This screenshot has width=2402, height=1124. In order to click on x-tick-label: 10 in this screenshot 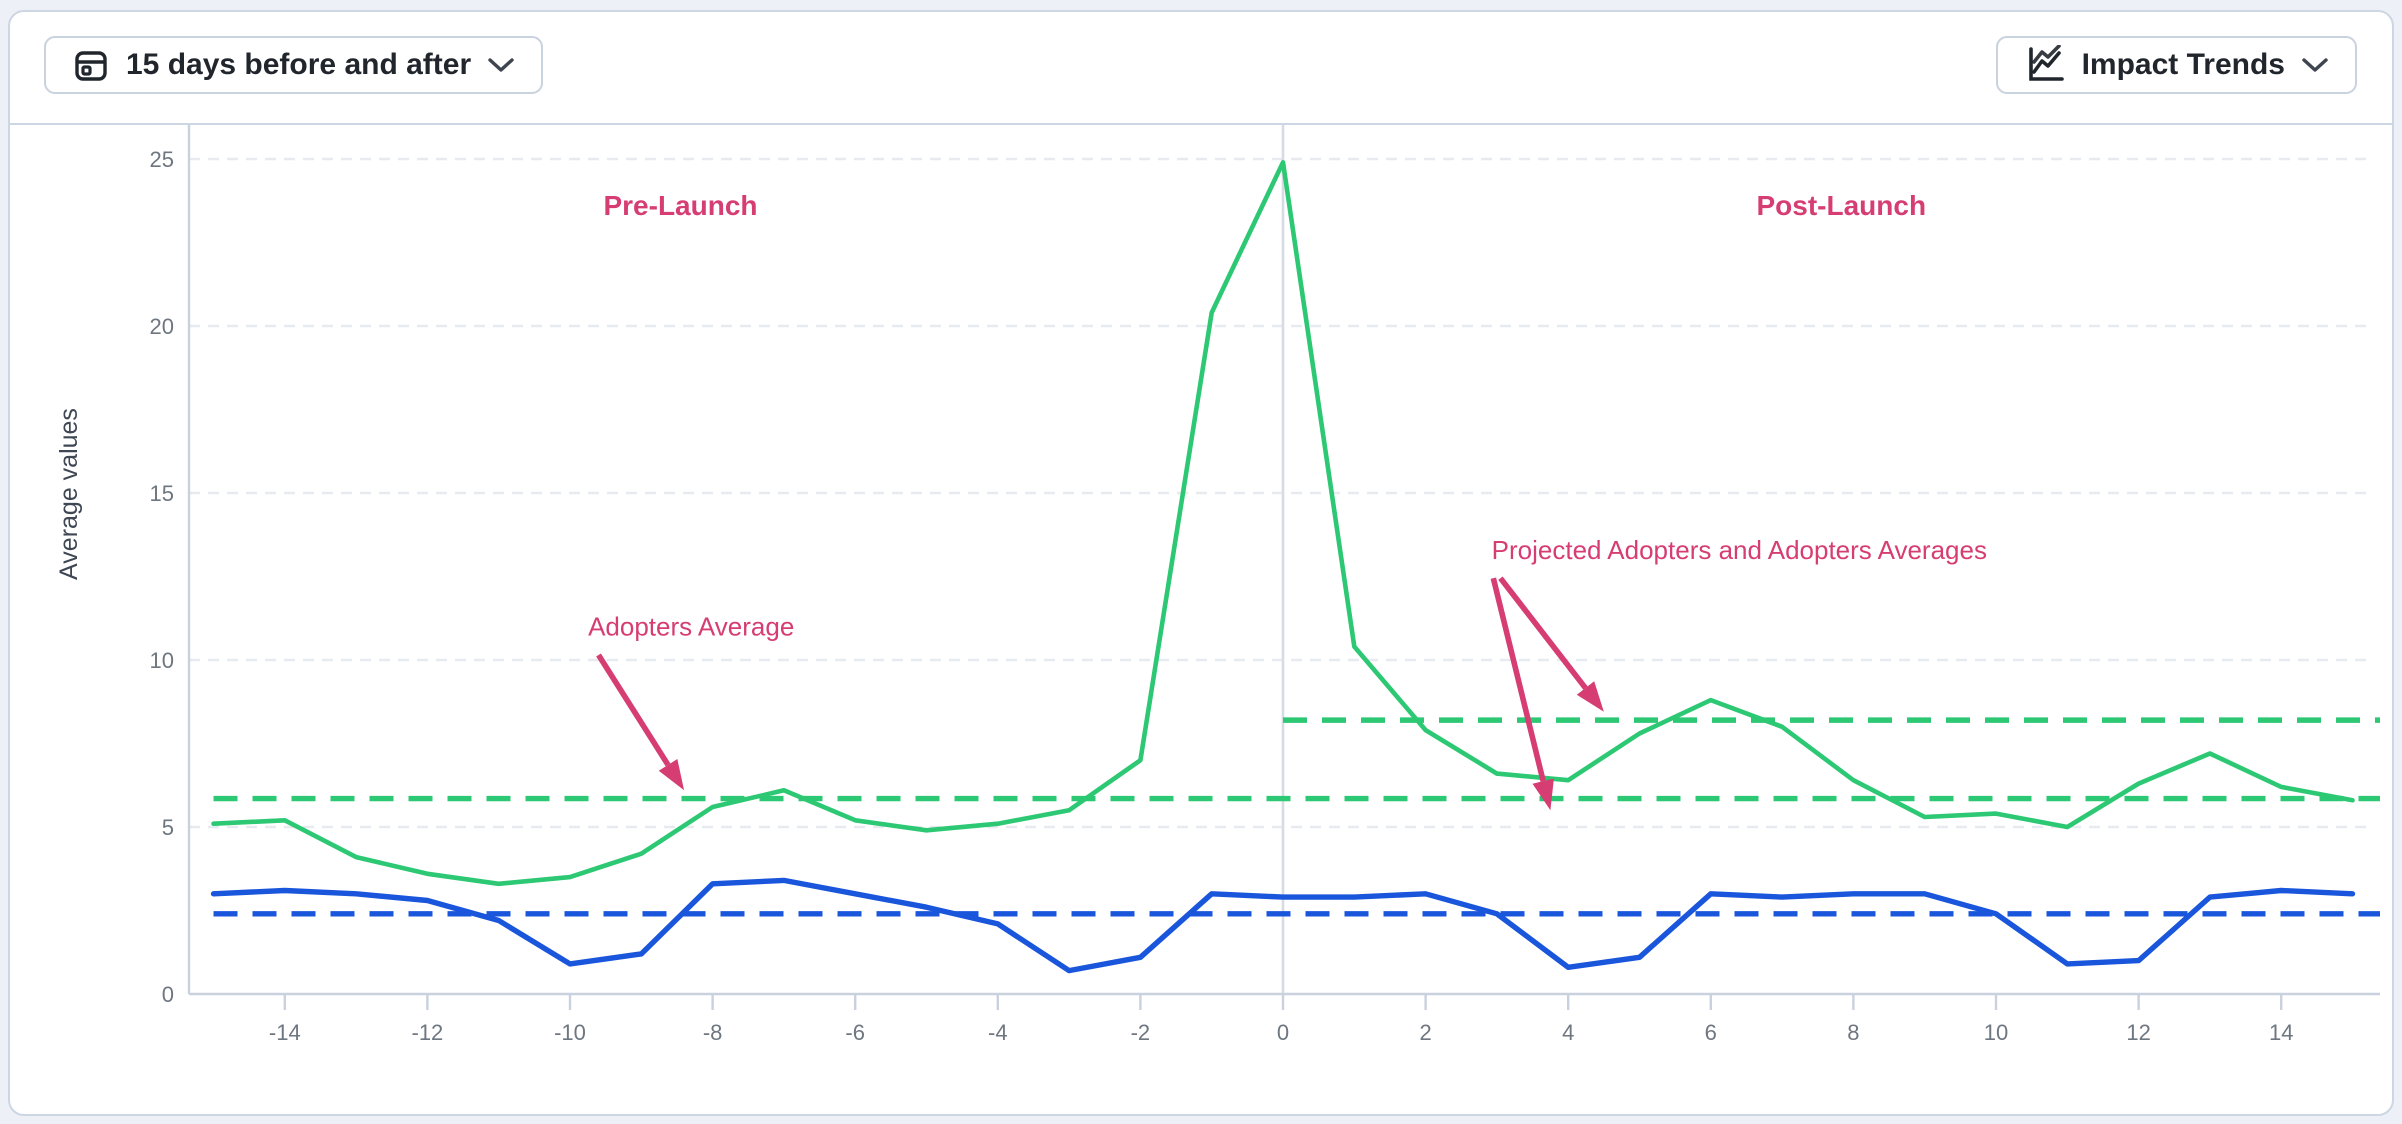, I will do `click(1996, 1032)`.